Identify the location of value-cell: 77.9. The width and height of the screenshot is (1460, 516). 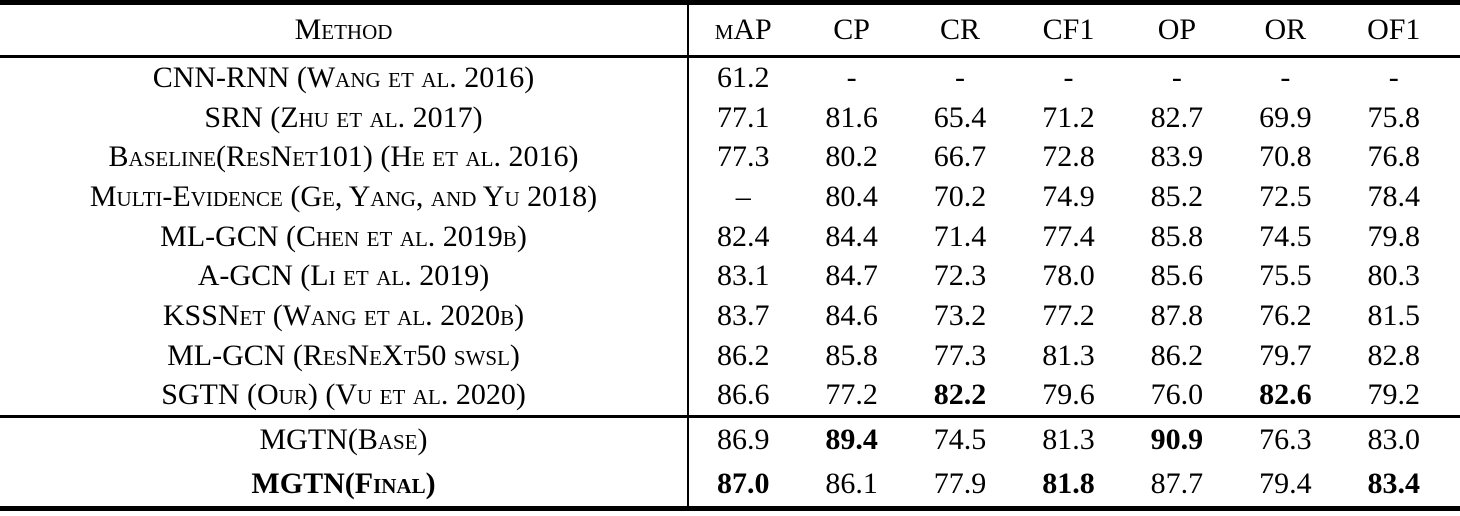
(960, 483).